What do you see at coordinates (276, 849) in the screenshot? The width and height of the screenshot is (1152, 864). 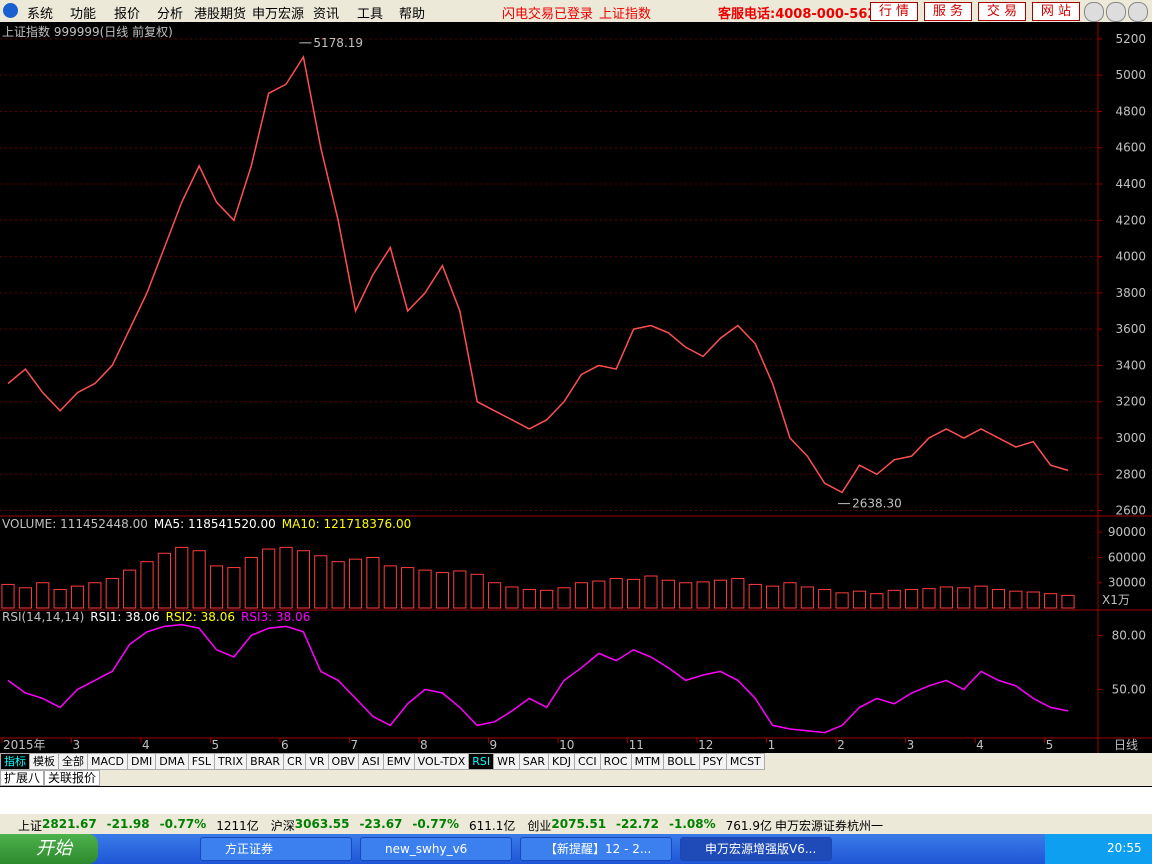 I see `task-button: 方正证券` at bounding box center [276, 849].